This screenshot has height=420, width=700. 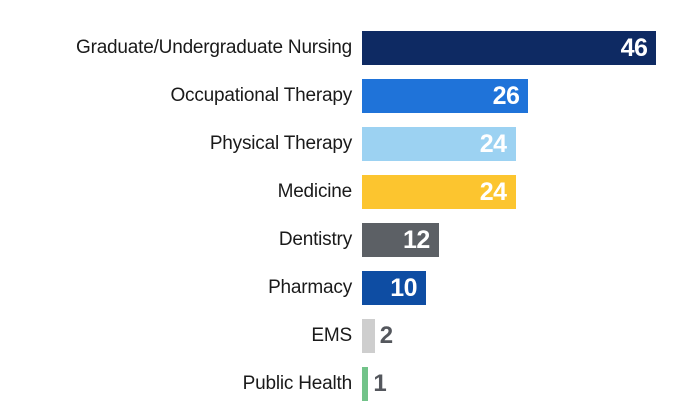 What do you see at coordinates (400, 240) in the screenshot?
I see `bar: 12` at bounding box center [400, 240].